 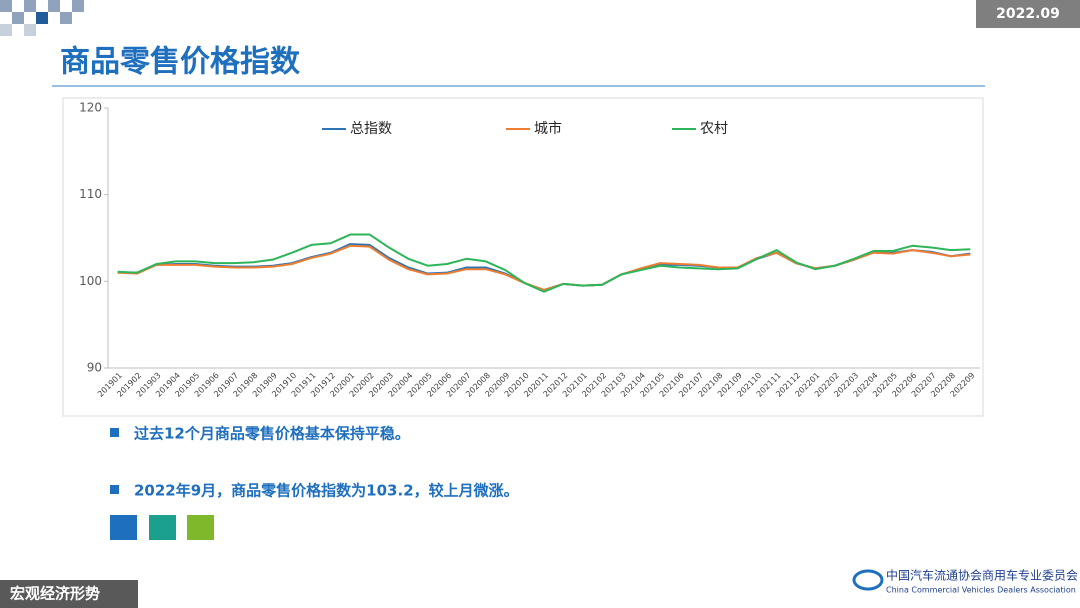 I want to click on title: 商品零售价格指数, so click(x=180, y=62).